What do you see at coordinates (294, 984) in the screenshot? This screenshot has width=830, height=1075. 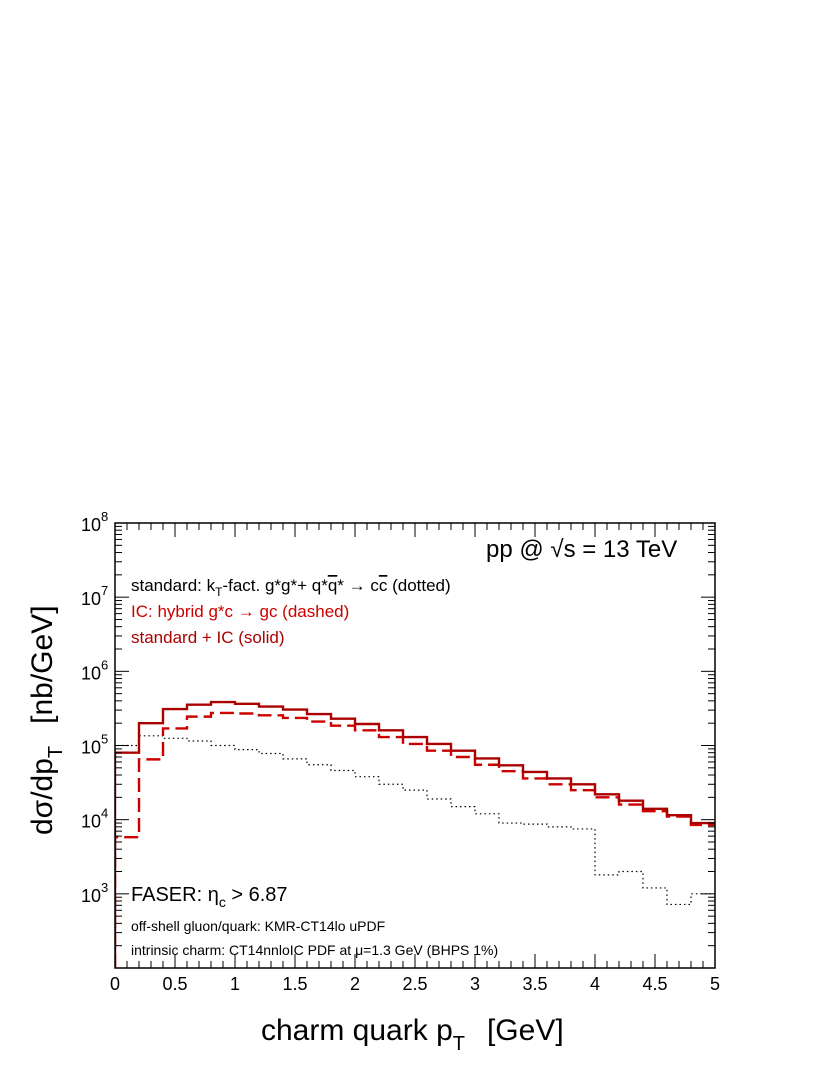 I see `x-tick-label: 1.5` at bounding box center [294, 984].